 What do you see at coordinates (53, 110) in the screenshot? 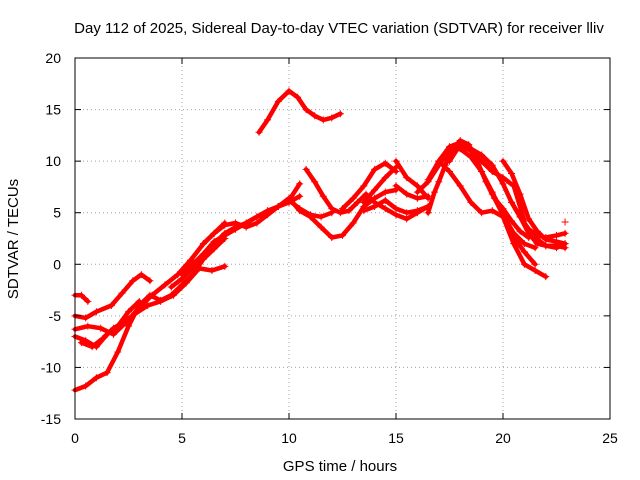
I see `y-tick-label: 15` at bounding box center [53, 110].